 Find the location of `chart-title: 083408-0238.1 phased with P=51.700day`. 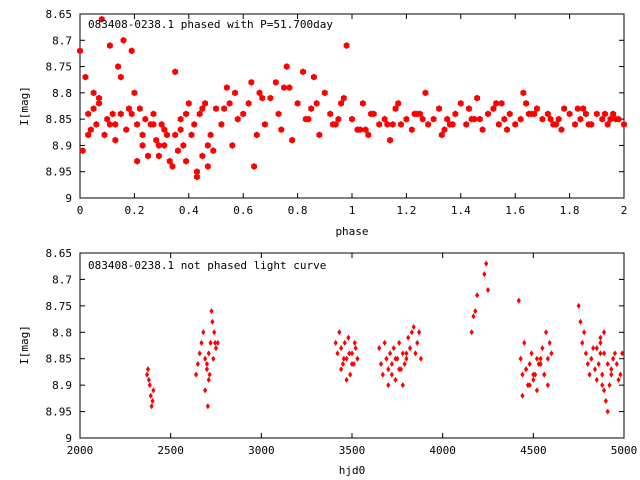

chart-title: 083408-0238.1 phased with P=51.700day is located at coordinates (210, 24).